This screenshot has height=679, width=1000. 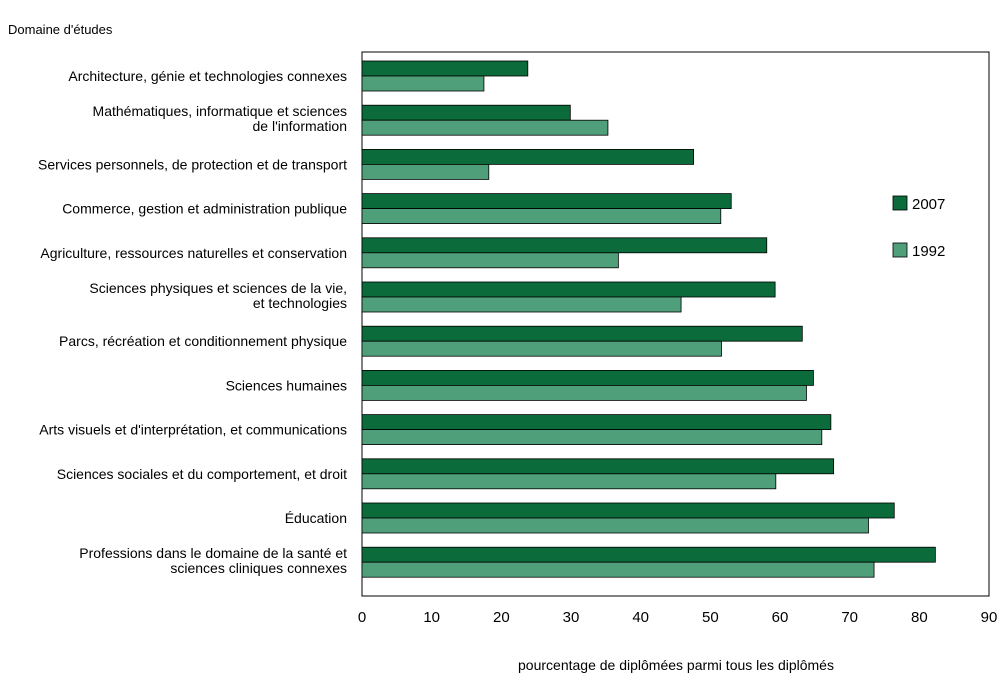 What do you see at coordinates (710, 617) in the screenshot?
I see `x-tick-label-50: 50` at bounding box center [710, 617].